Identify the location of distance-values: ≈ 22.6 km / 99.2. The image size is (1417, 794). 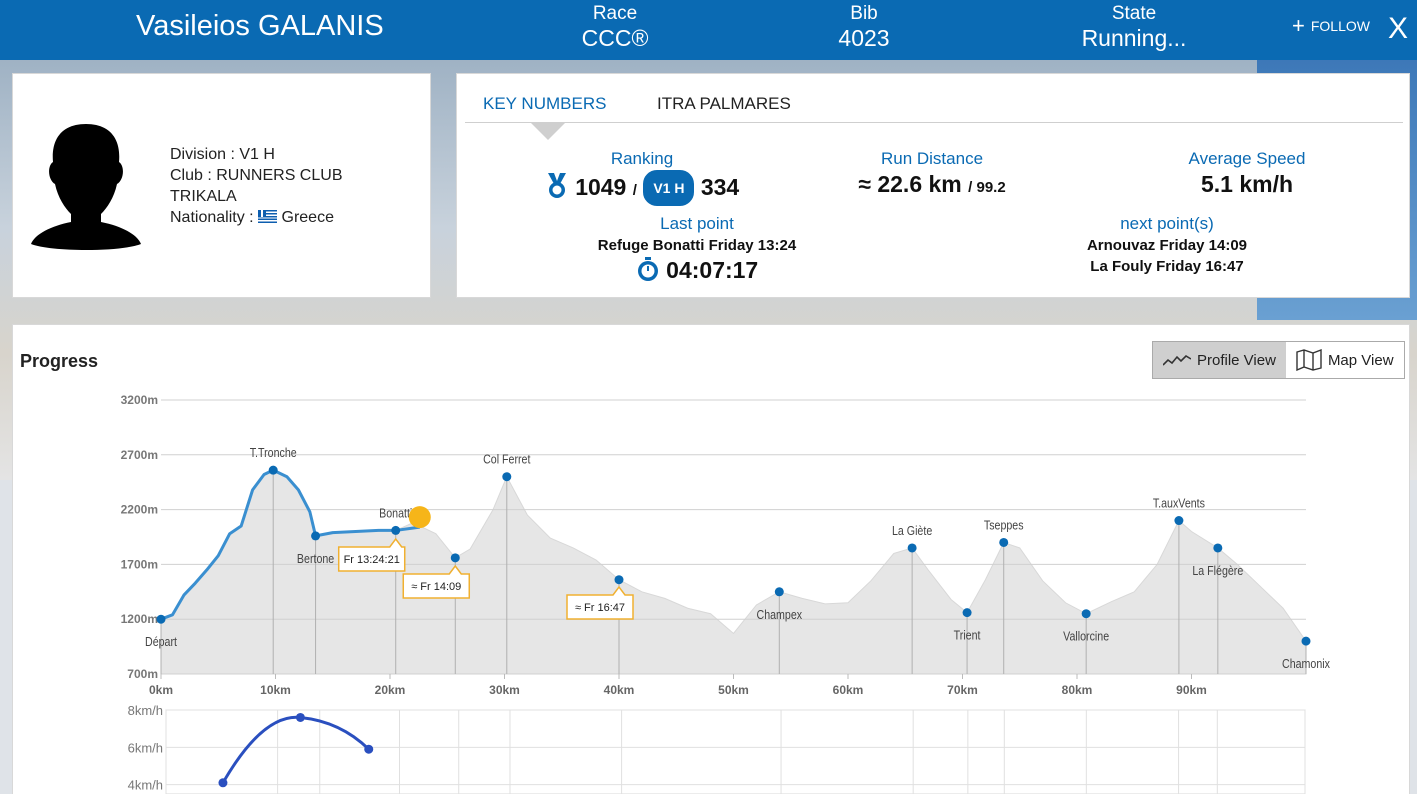
(932, 186).